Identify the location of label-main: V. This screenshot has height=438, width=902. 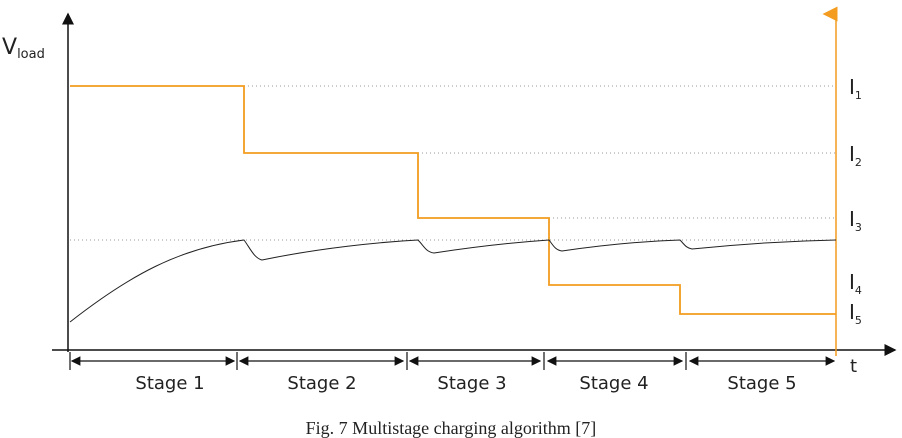
(9, 47).